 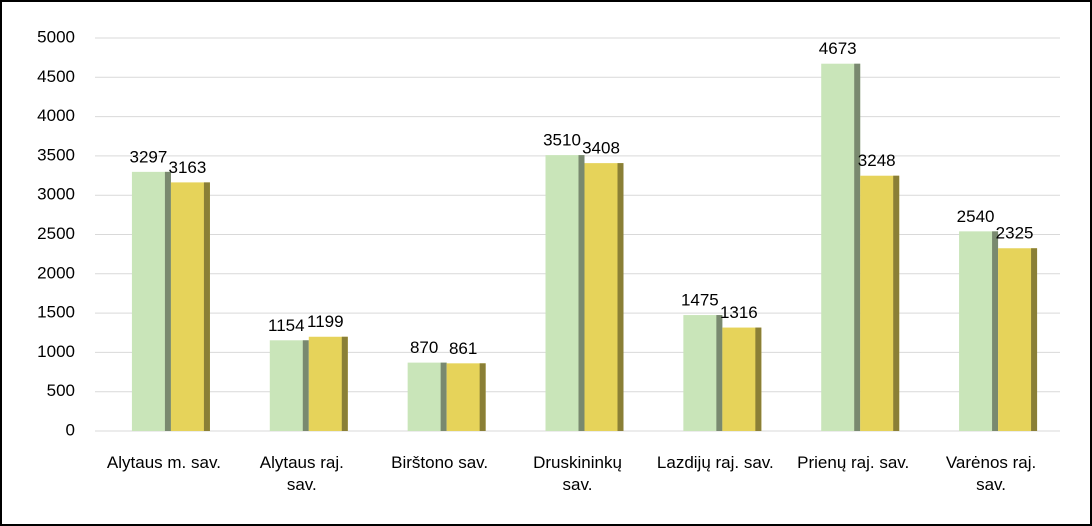 I want to click on y-tick-label: 1500, so click(x=56, y=312).